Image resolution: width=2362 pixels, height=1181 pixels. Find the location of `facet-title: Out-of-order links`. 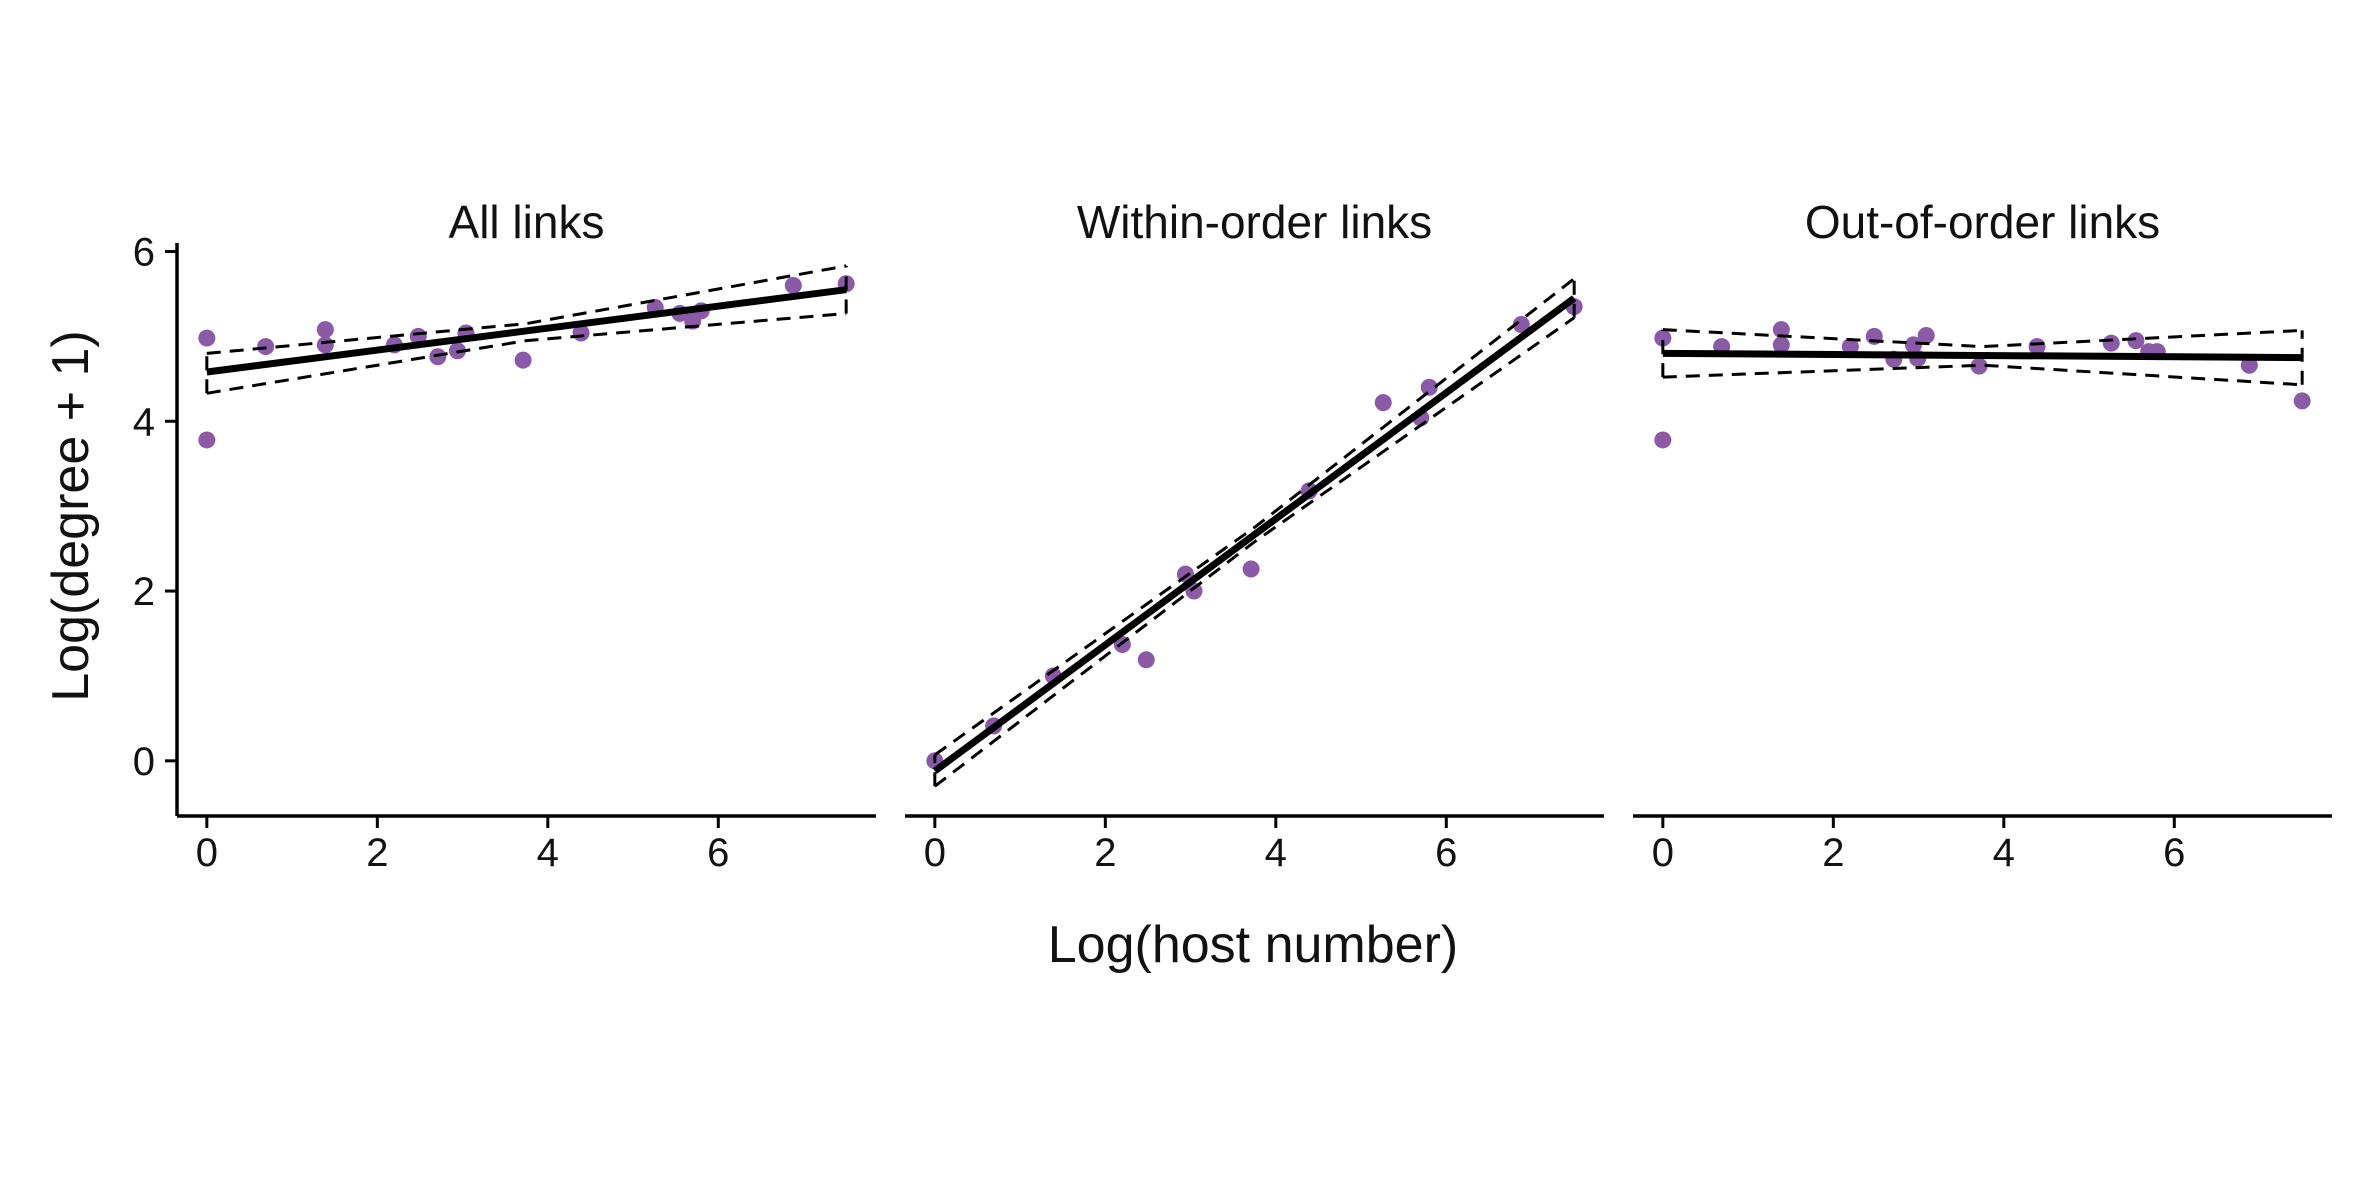

facet-title: Out-of-order links is located at coordinates (1982, 222).